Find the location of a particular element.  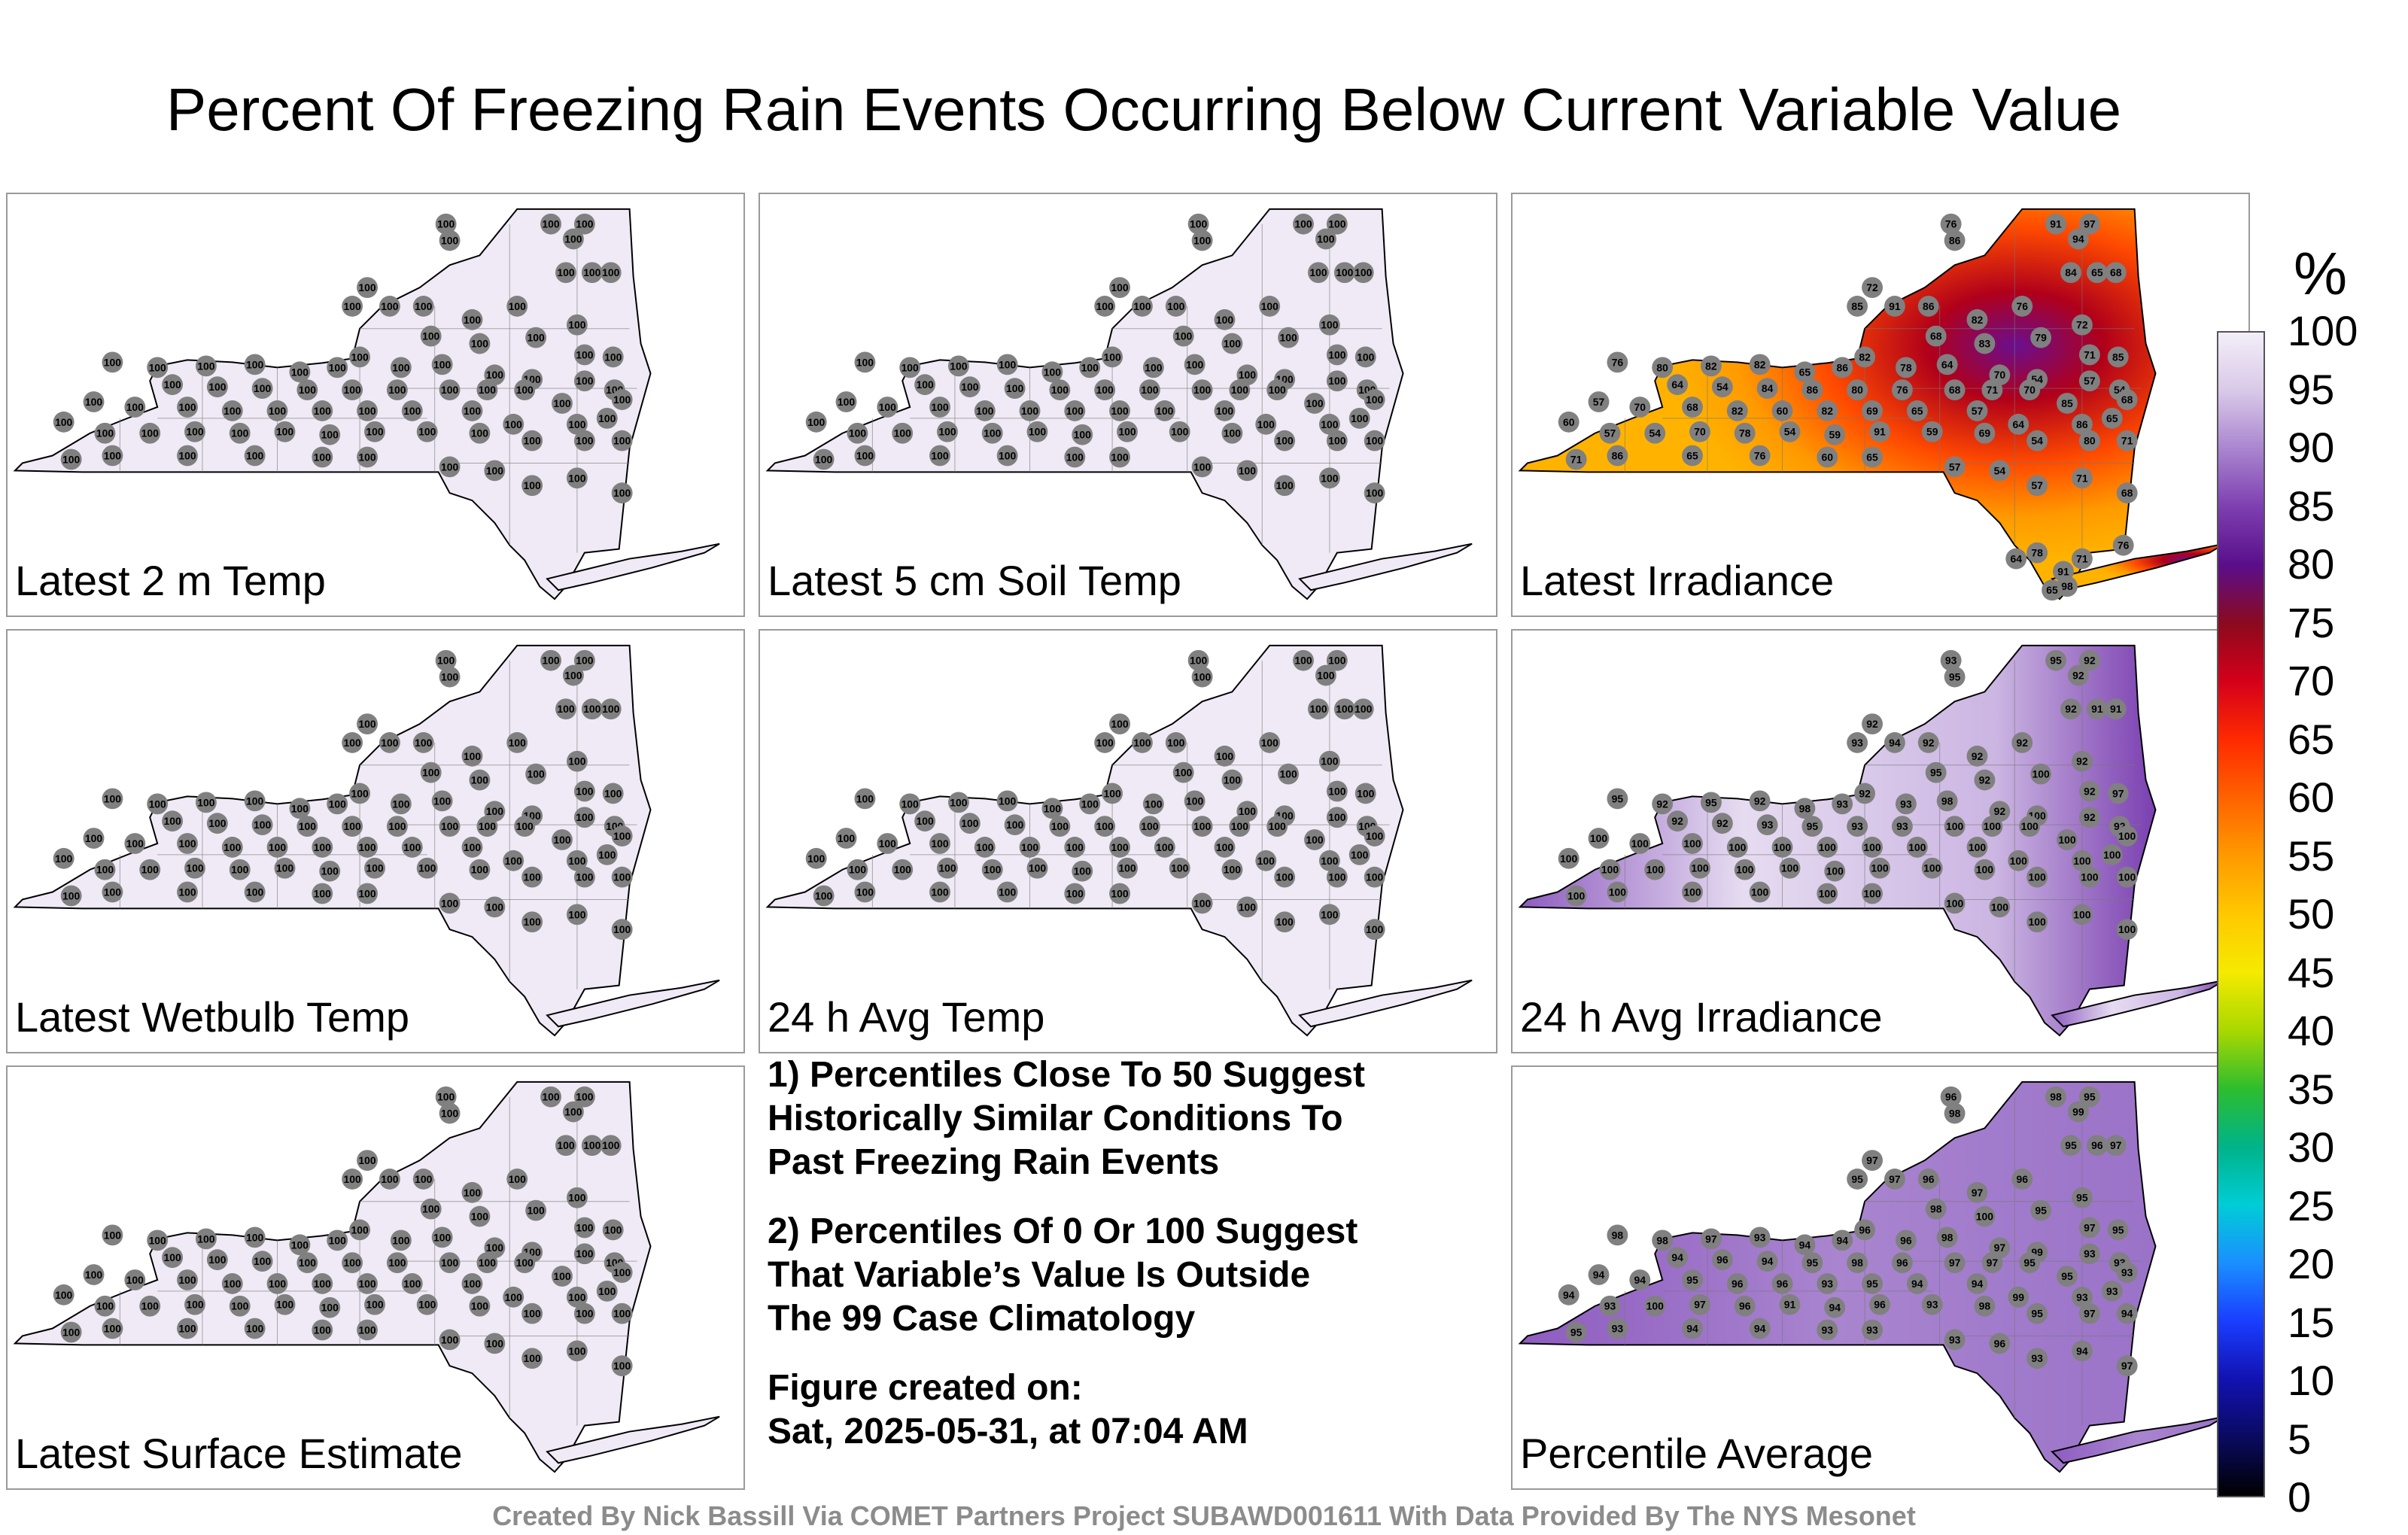

station-value: 94 is located at coordinates (1569, 1295).